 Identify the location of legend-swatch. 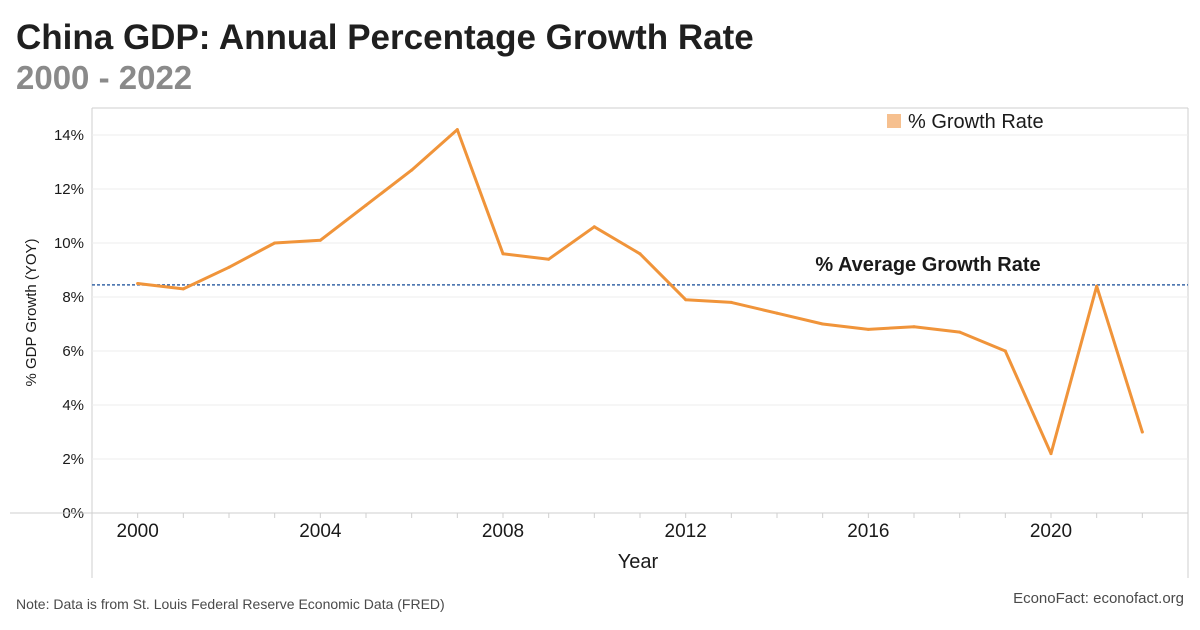
(894, 121).